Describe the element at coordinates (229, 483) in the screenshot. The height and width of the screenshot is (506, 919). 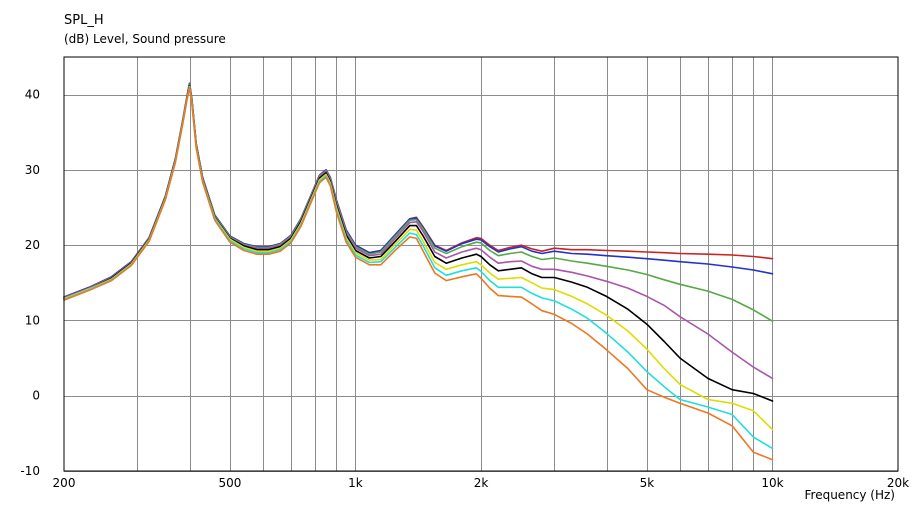
I see `x-tick-label-500: 500` at that location.